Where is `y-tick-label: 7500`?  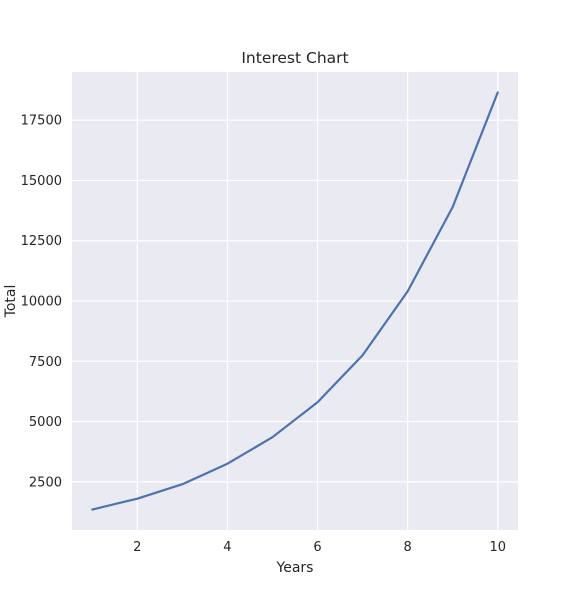 y-tick-label: 7500 is located at coordinates (45, 362).